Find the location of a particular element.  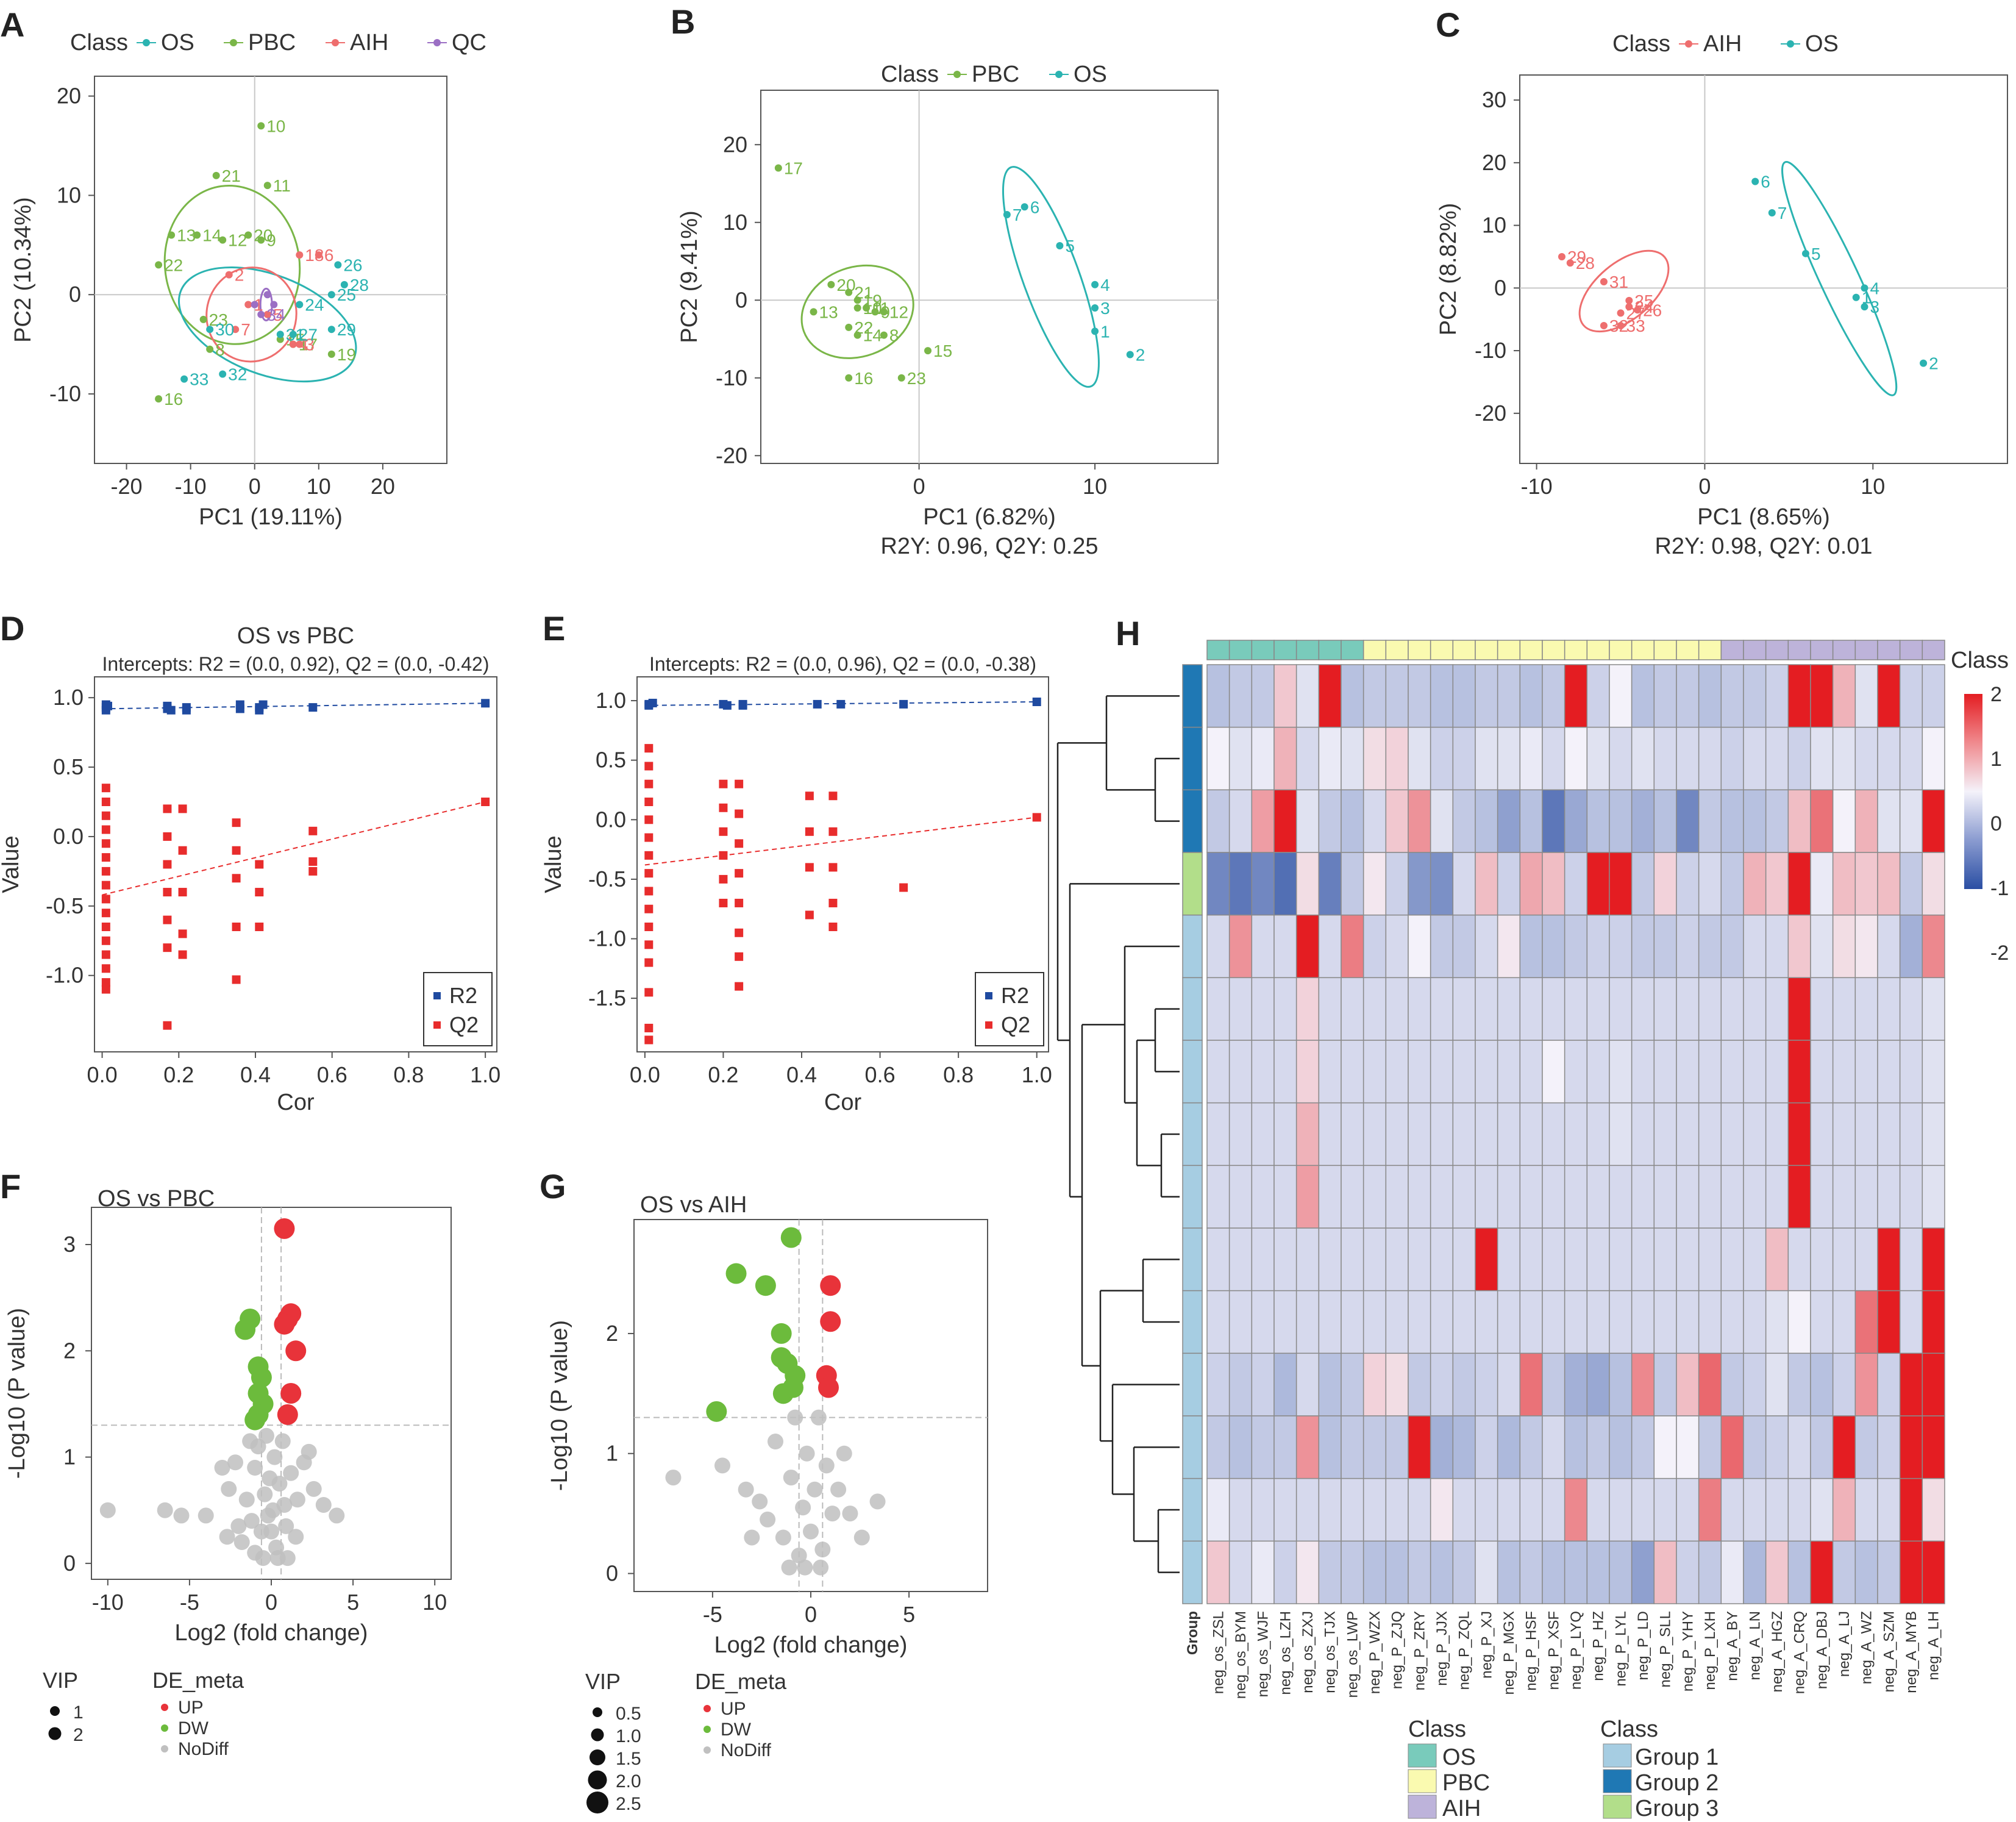

column-label: neg_P_JJX is located at coordinates (1442, 1649).